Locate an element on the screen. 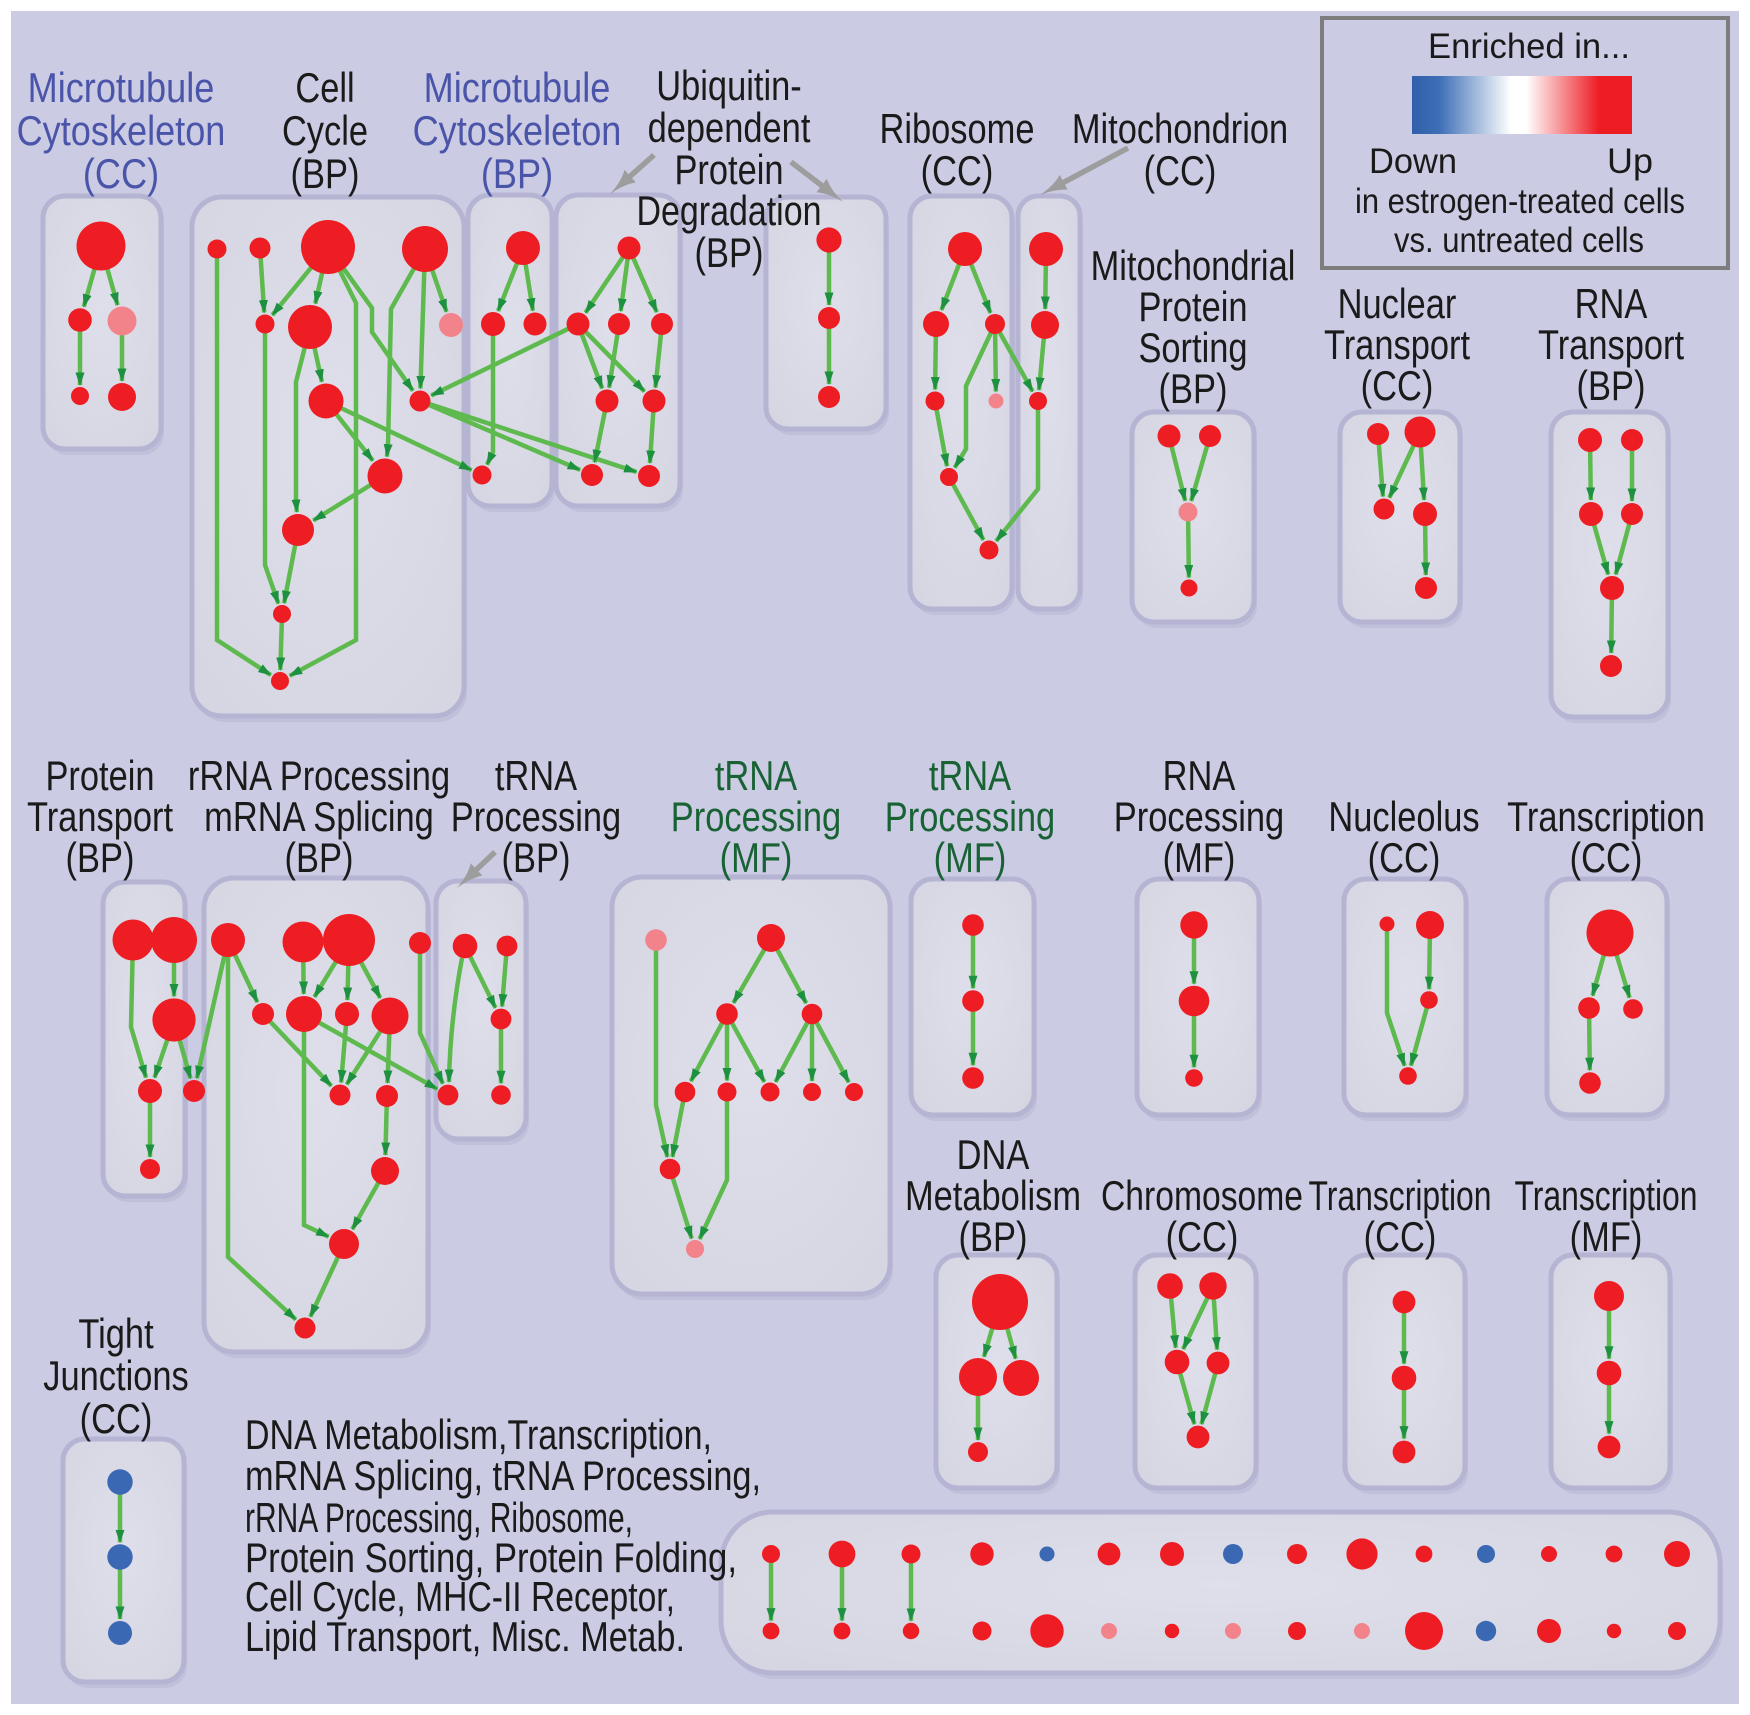 The width and height of the screenshot is (1750, 1715). svg-text: Ubiquitin- is located at coordinates (729, 85).